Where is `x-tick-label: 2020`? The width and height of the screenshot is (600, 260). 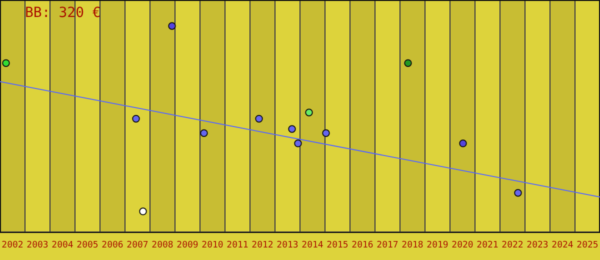 x-tick-label: 2020 is located at coordinates (463, 245).